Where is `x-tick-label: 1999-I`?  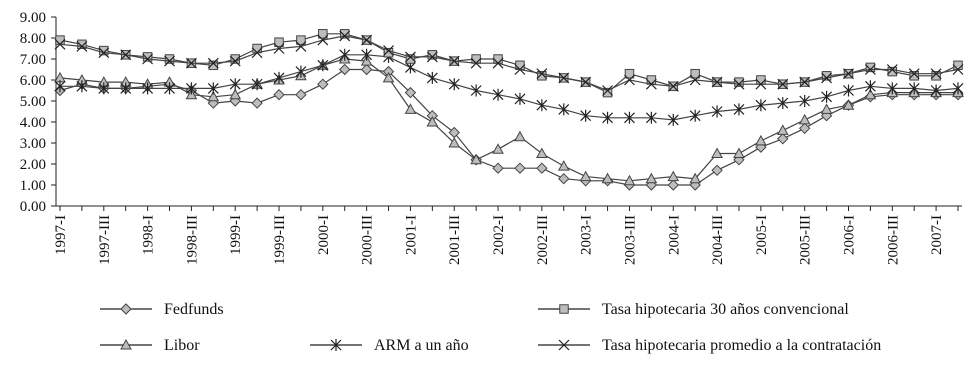
x-tick-label: 1999-I is located at coordinates (236, 235).